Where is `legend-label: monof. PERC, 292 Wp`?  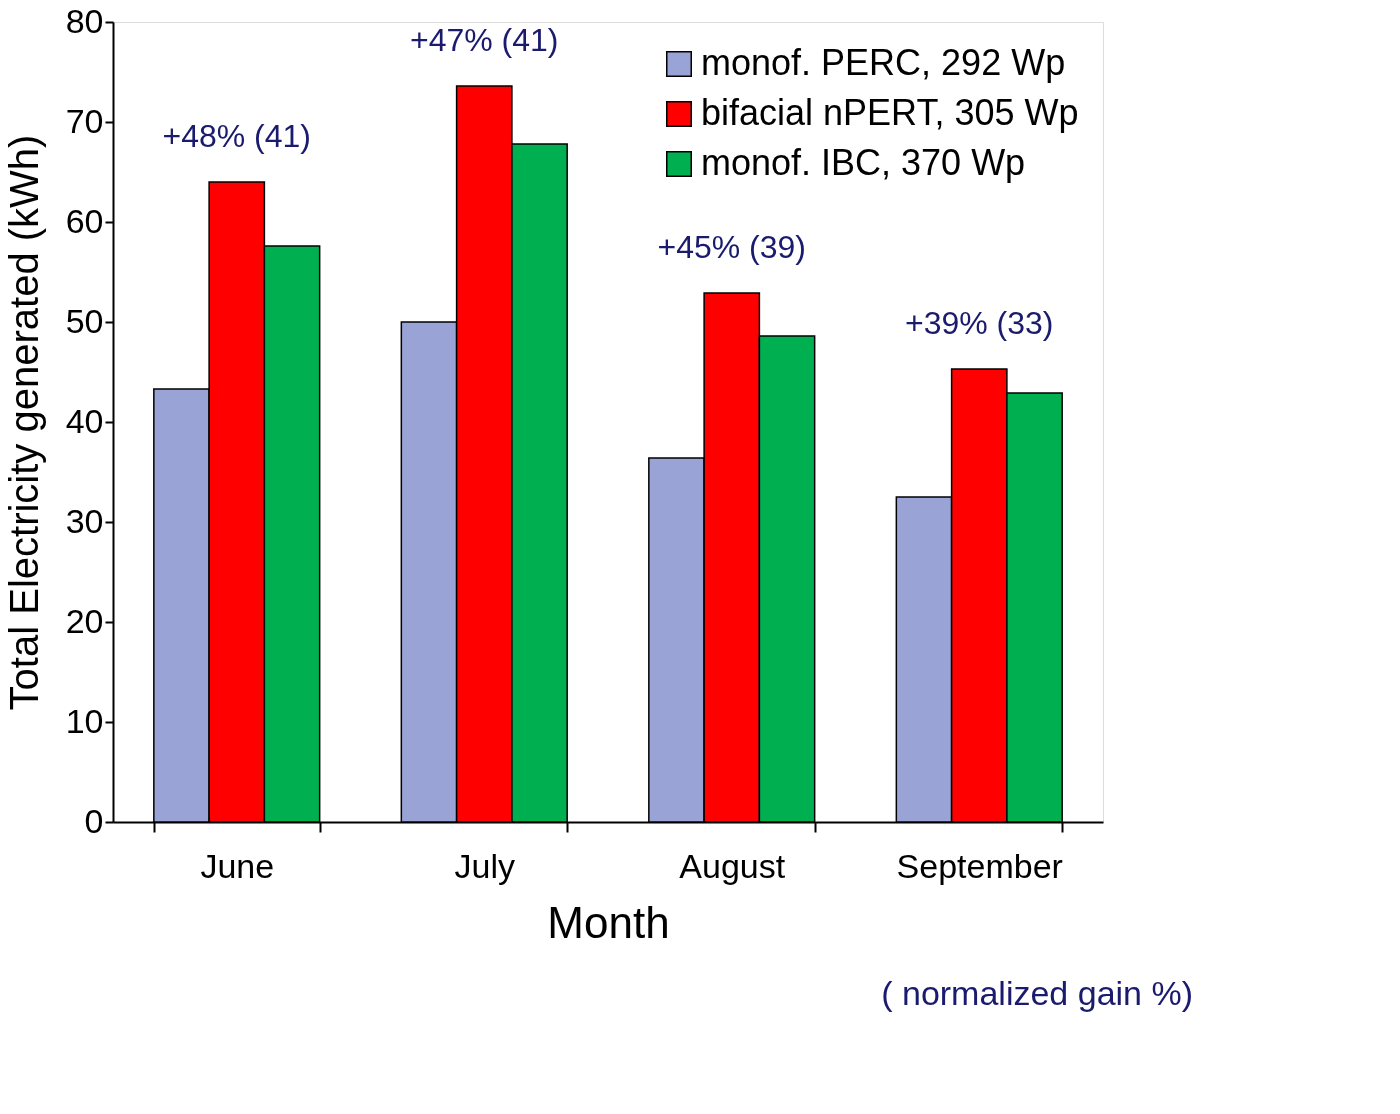
legend-label: monof. PERC, 292 Wp is located at coordinates (883, 62).